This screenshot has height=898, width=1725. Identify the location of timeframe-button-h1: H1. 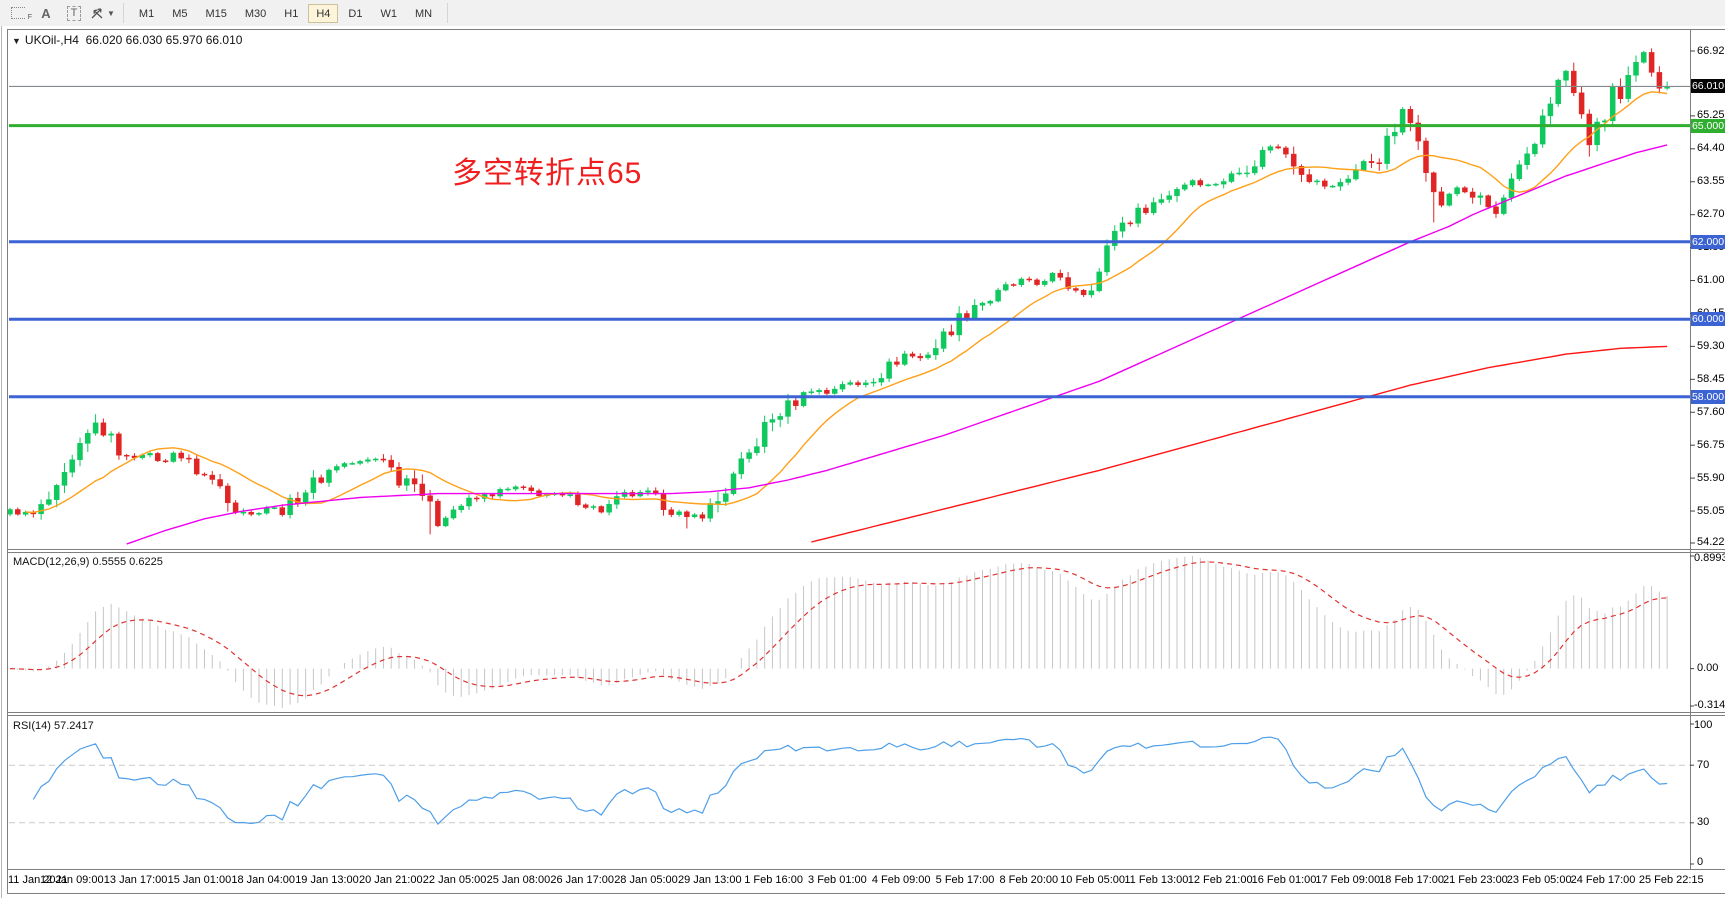
(291, 13).